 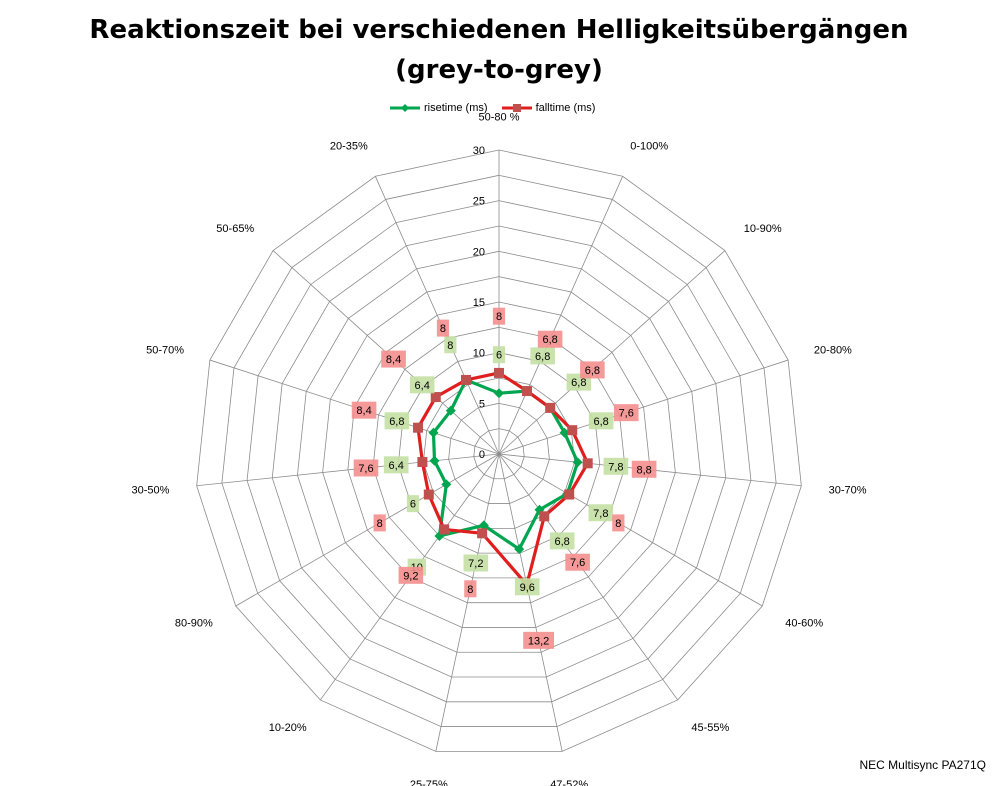 I want to click on risetime-data-label: 8, so click(x=450, y=345).